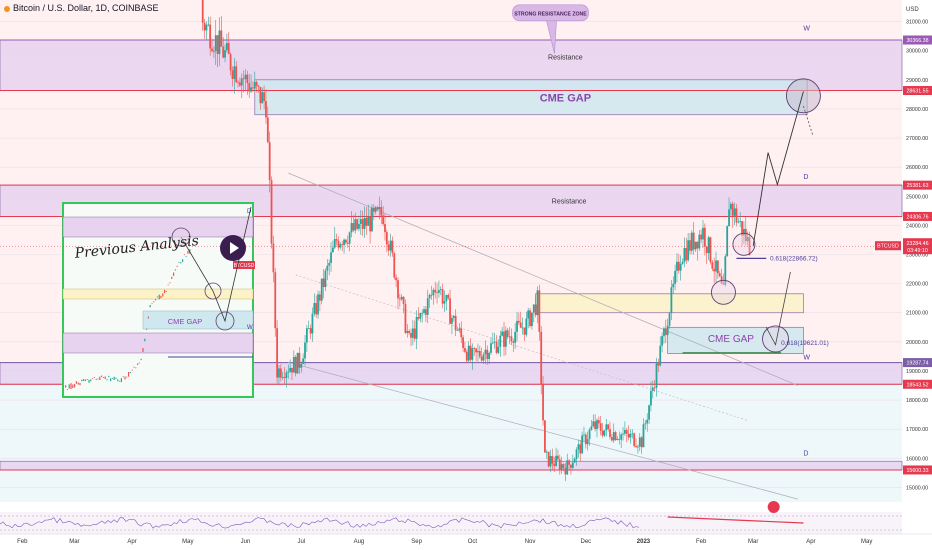 This screenshot has height=550, width=932. Describe the element at coordinates (233, 248) in the screenshot. I see `play-icon` at that location.